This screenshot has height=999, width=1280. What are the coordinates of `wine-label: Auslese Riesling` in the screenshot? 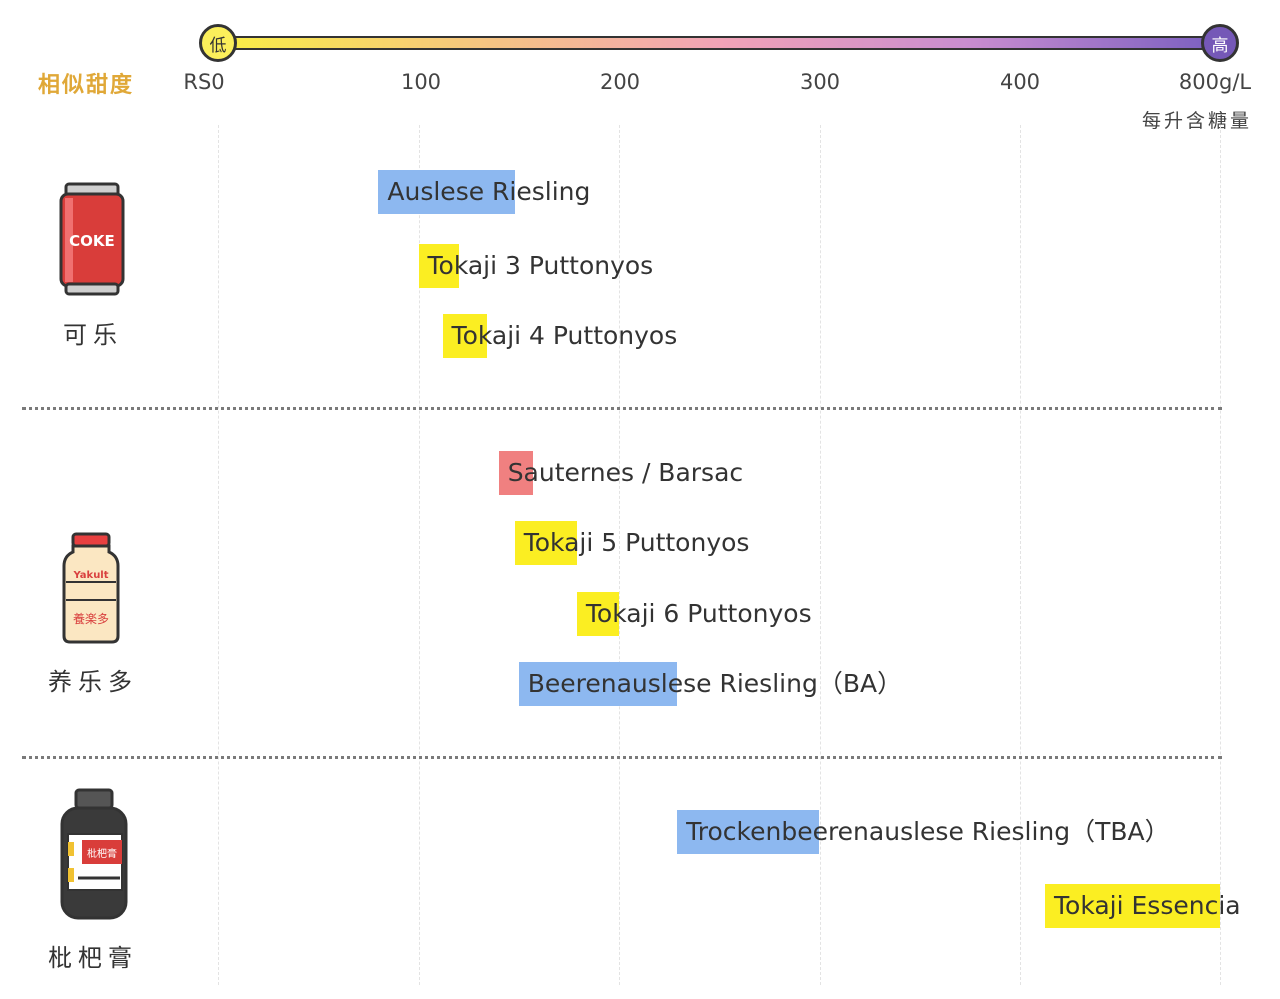 It's located at (489, 191).